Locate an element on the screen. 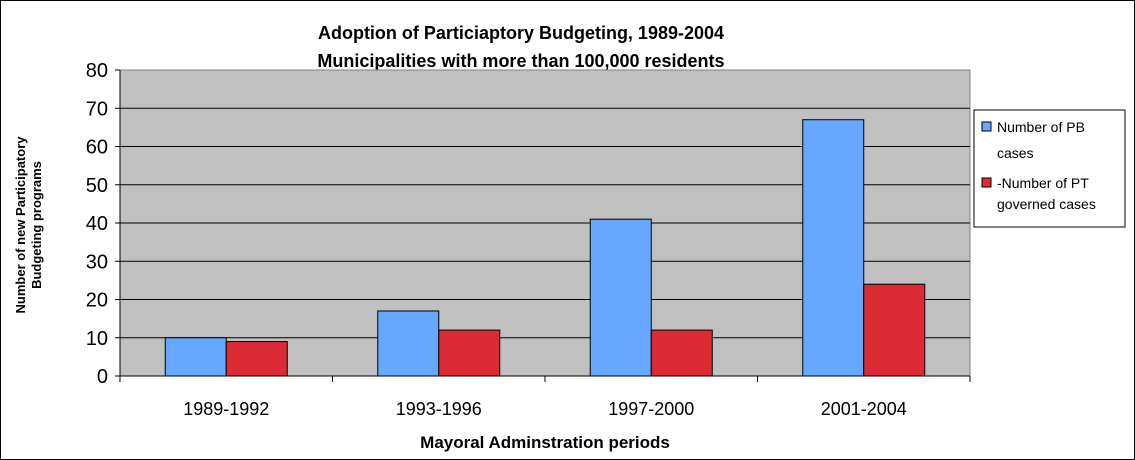 The height and width of the screenshot is (460, 1135). bar-series-1-2001-2004 is located at coordinates (833, 248).